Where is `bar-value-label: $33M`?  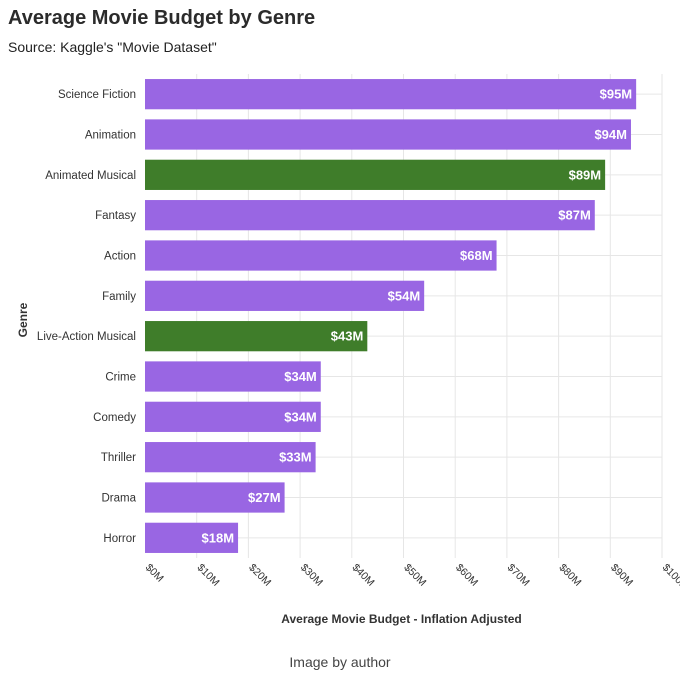 bar-value-label: $33M is located at coordinates (295, 457).